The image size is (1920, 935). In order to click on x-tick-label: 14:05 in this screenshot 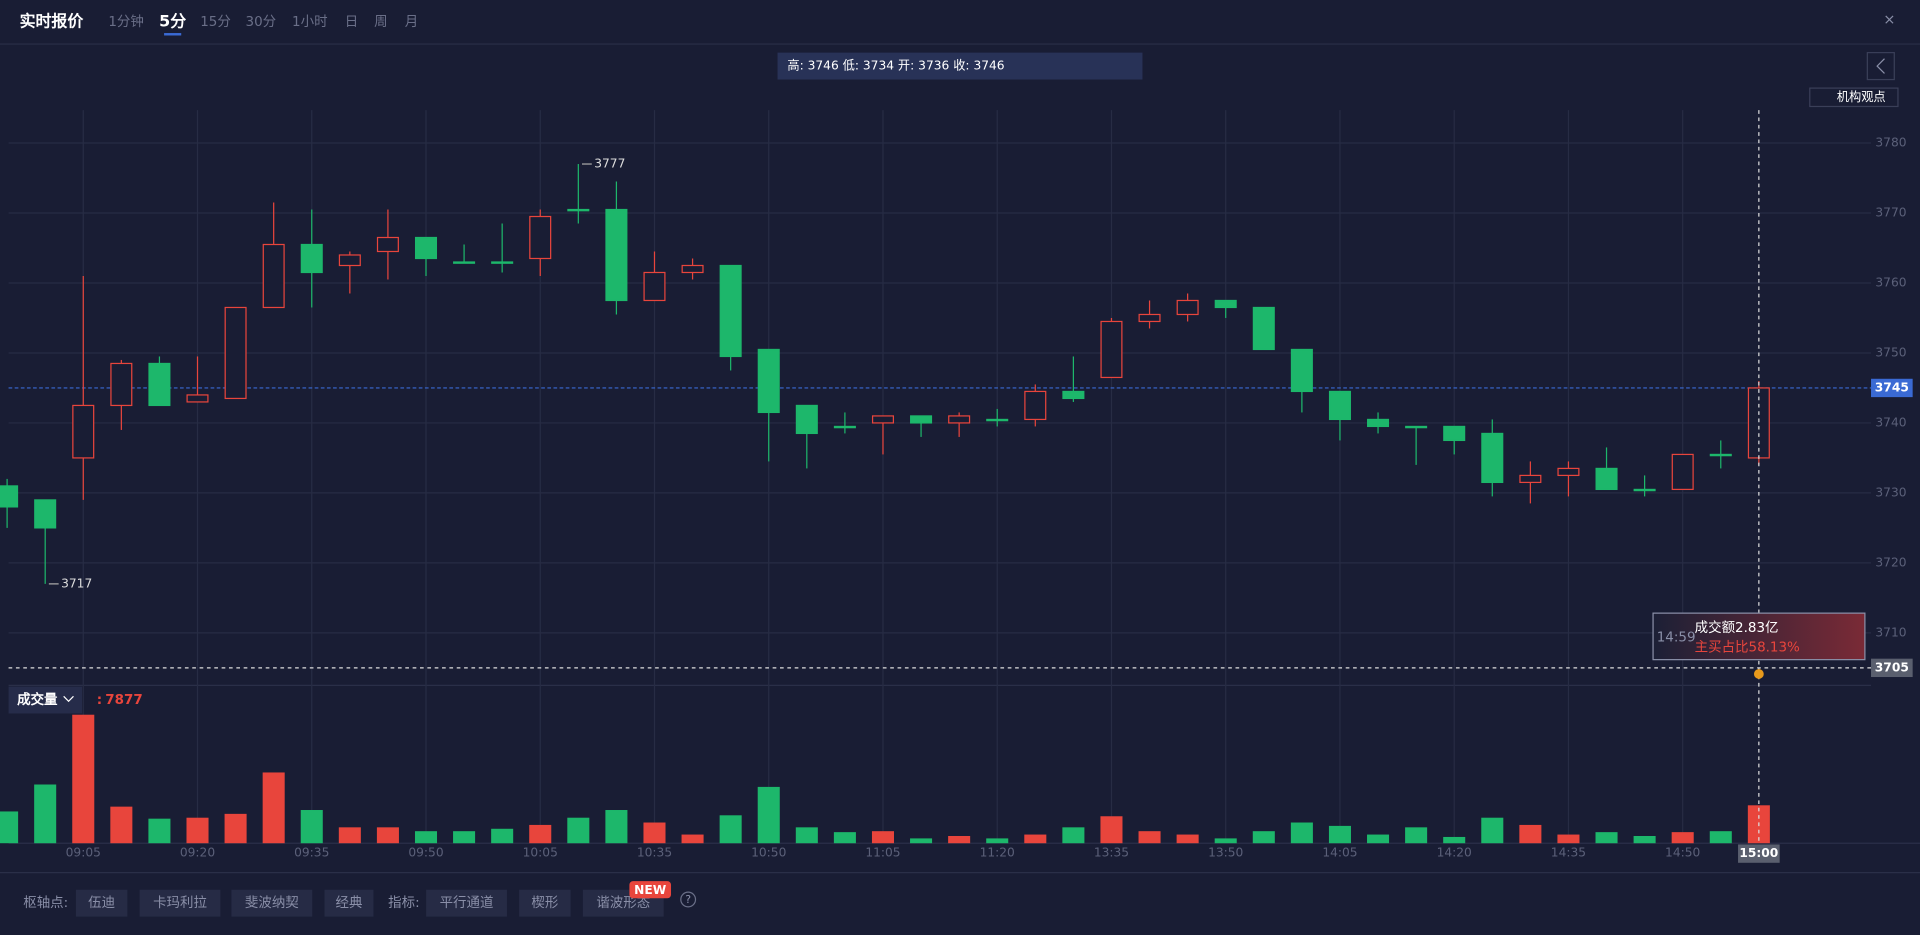, I will do `click(1339, 853)`.